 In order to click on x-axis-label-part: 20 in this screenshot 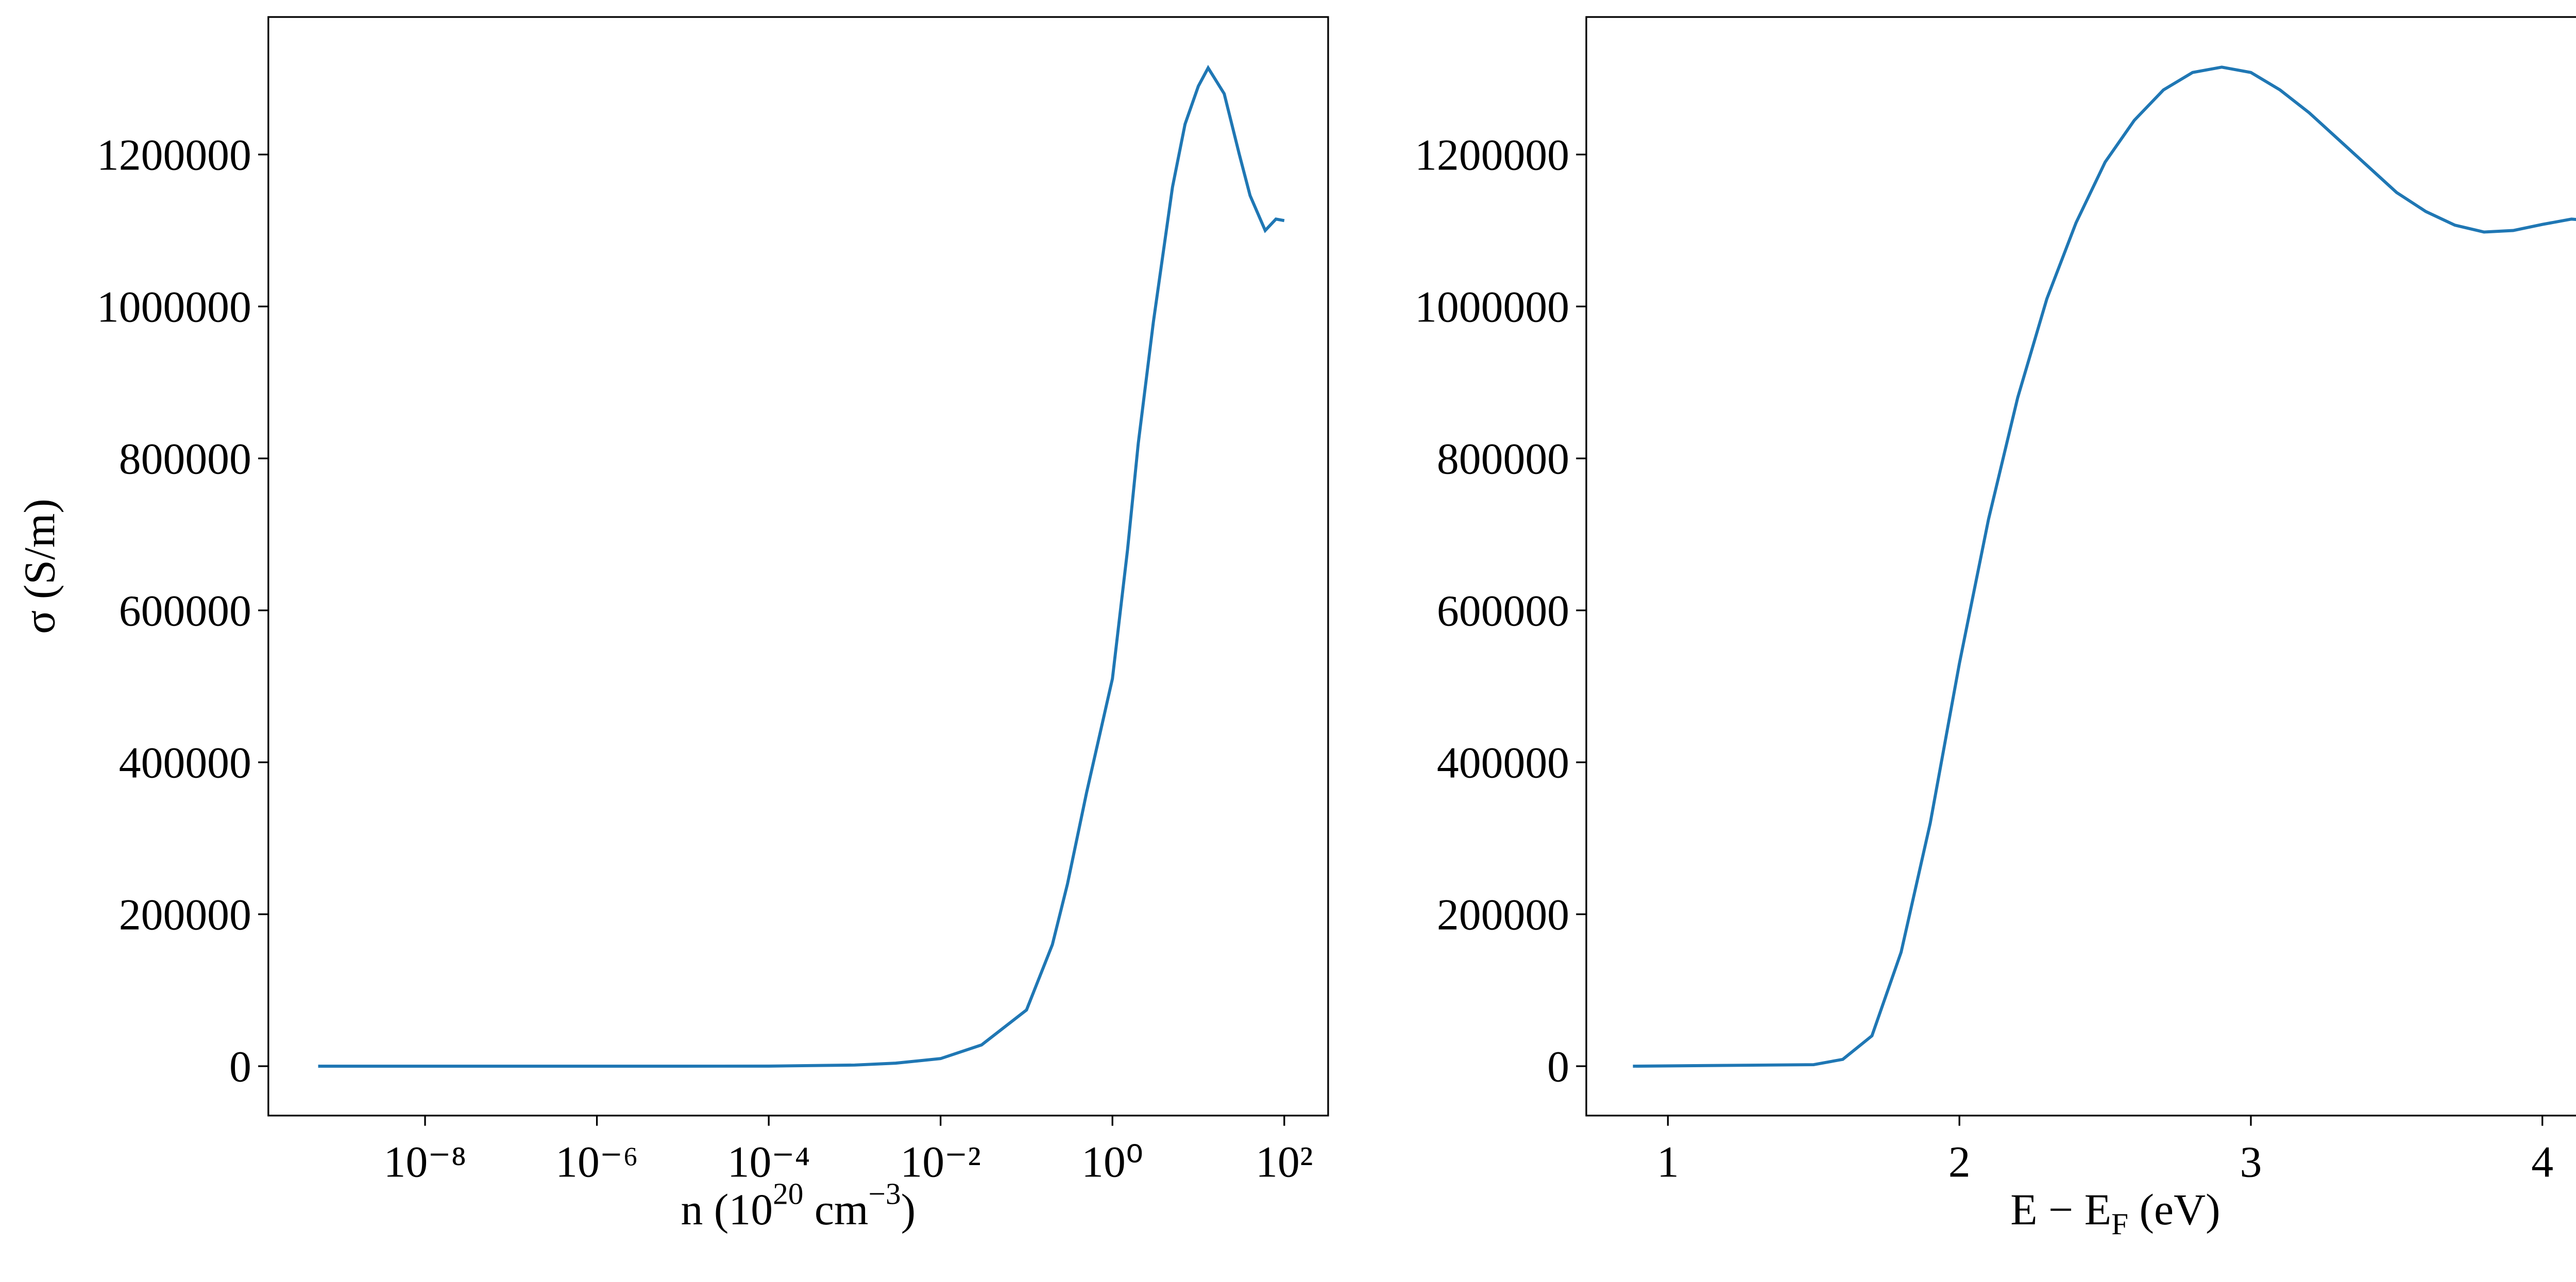, I will do `click(788, 1193)`.